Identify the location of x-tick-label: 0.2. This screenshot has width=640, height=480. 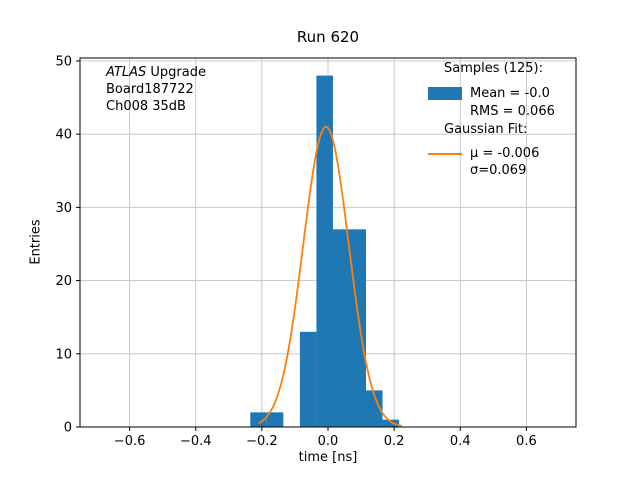
(394, 441).